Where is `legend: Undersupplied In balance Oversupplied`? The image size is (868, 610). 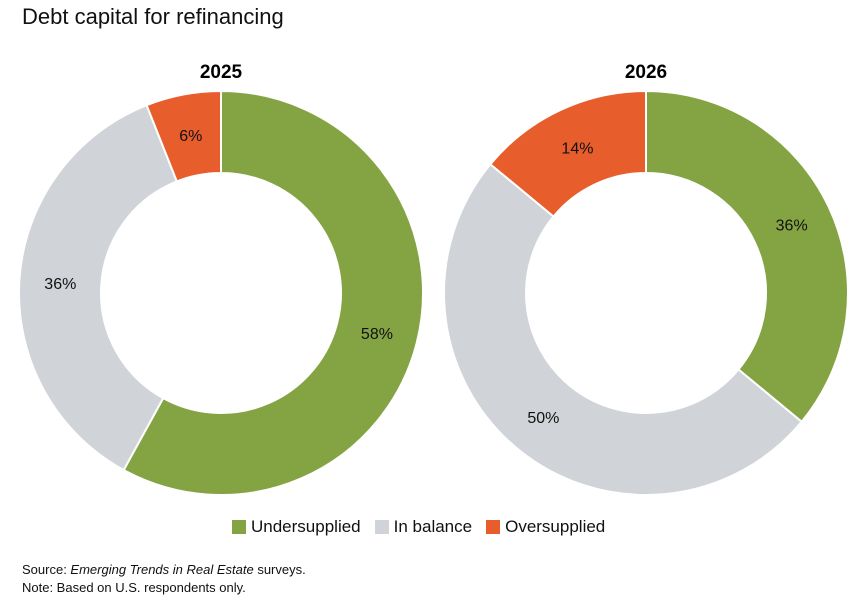 legend: Undersupplied In balance Oversupplied is located at coordinates (418, 527).